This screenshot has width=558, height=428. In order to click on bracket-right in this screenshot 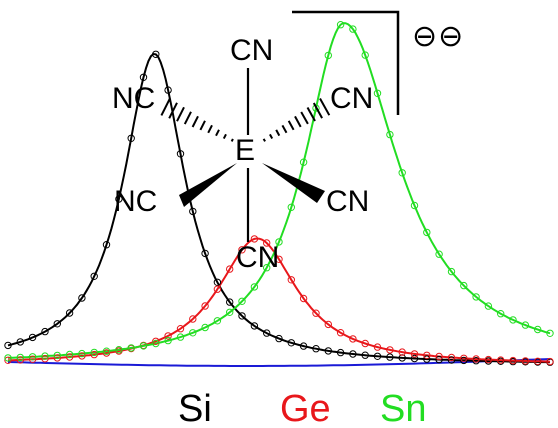, I will do `click(346, 62)`.